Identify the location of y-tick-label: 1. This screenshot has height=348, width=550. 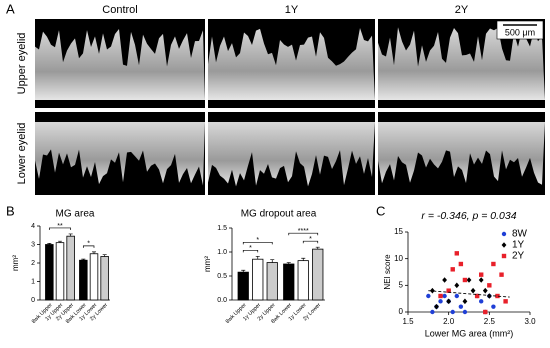
(33, 281).